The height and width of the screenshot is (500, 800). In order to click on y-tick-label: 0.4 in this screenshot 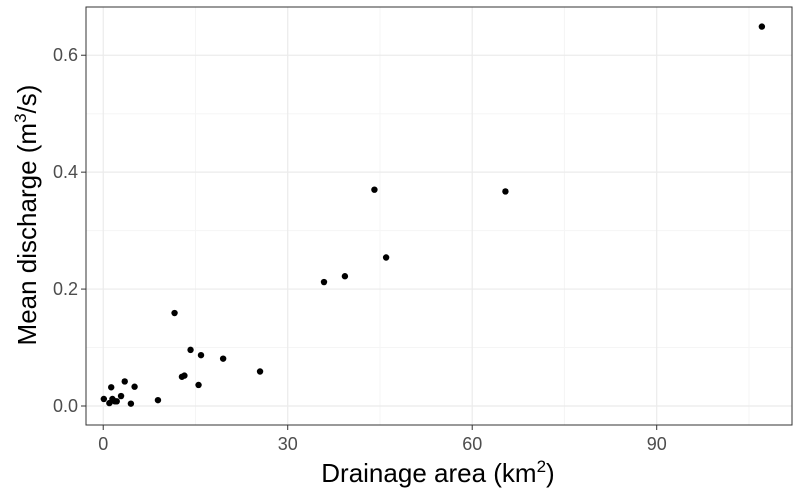, I will do `click(65, 172)`.